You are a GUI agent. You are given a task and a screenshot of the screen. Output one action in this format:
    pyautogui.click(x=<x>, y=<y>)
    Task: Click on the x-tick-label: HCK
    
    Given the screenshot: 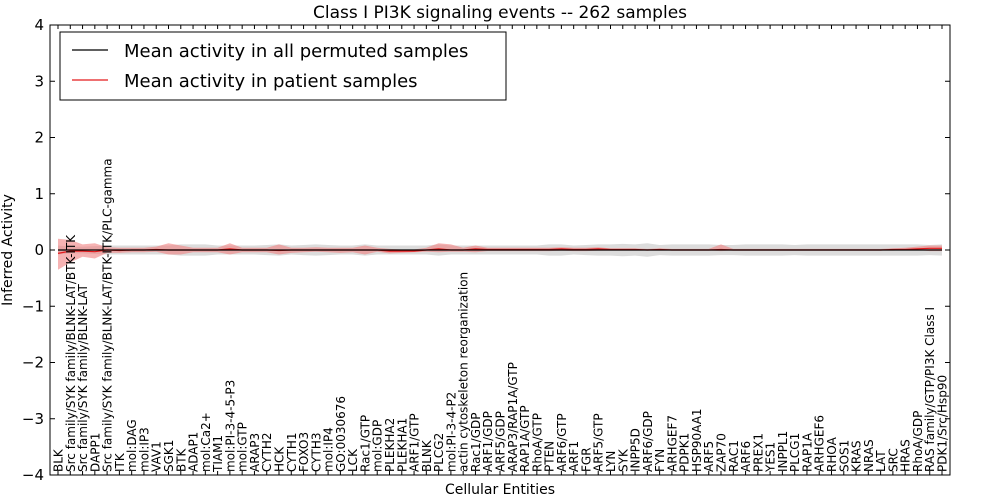 What is the action you would take?
    pyautogui.click(x=280, y=459)
    